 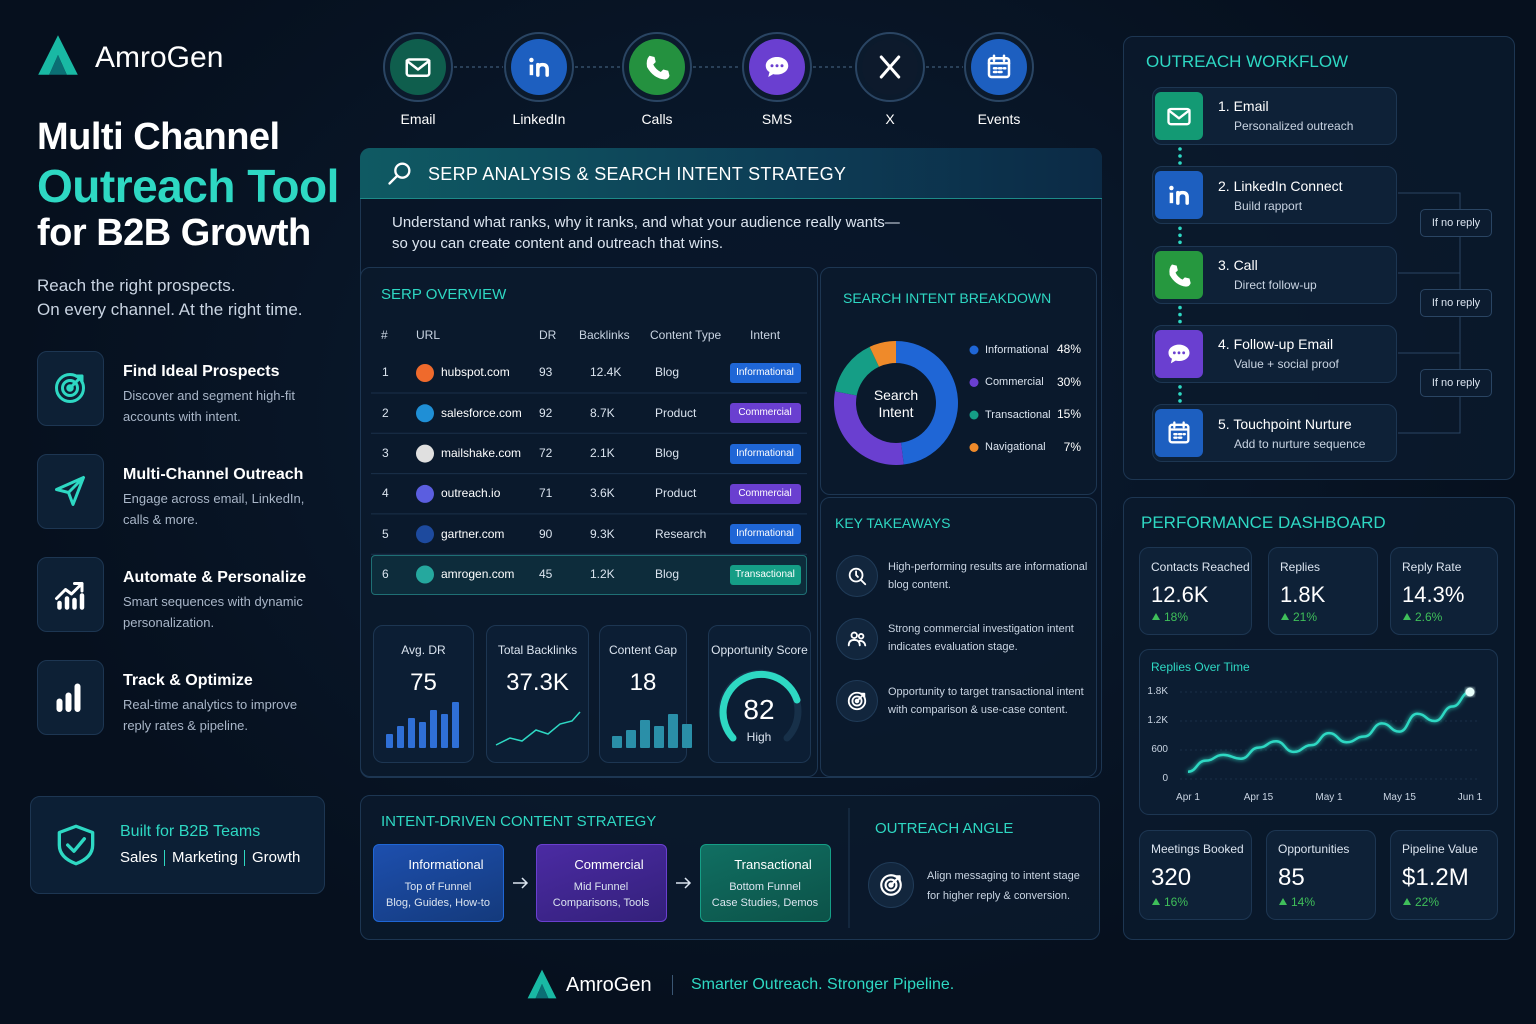 What do you see at coordinates (418, 119) in the screenshot?
I see `channel-label: Email` at bounding box center [418, 119].